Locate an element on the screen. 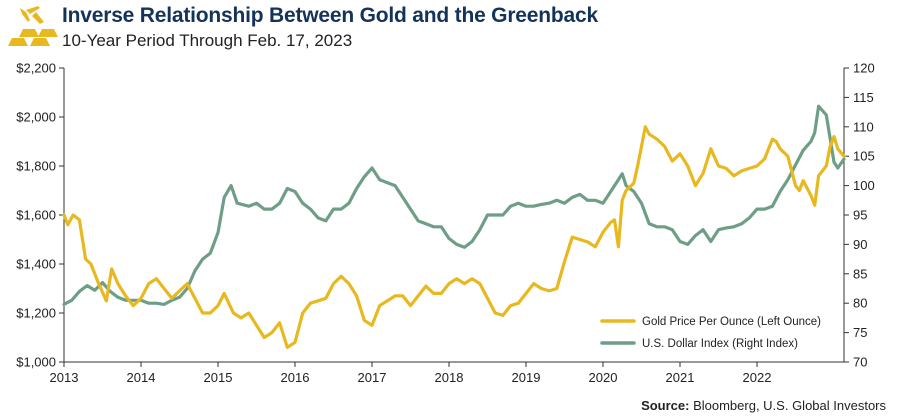 This screenshot has width=900, height=416. x-tick-label: 2017 is located at coordinates (372, 377).